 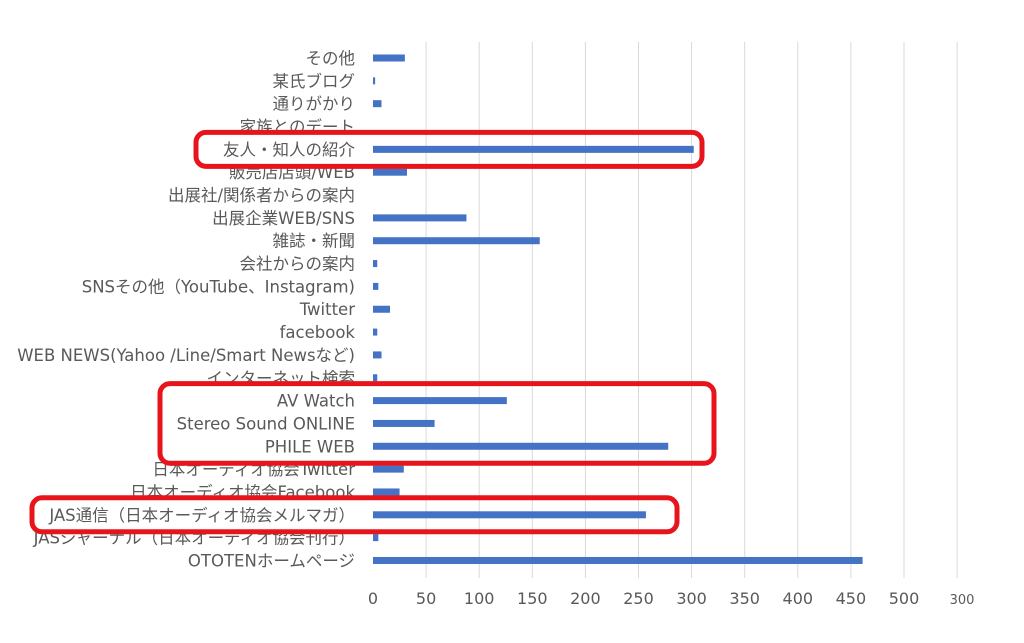 I want to click on category-label: 友人・知人の紹介, so click(x=289, y=149).